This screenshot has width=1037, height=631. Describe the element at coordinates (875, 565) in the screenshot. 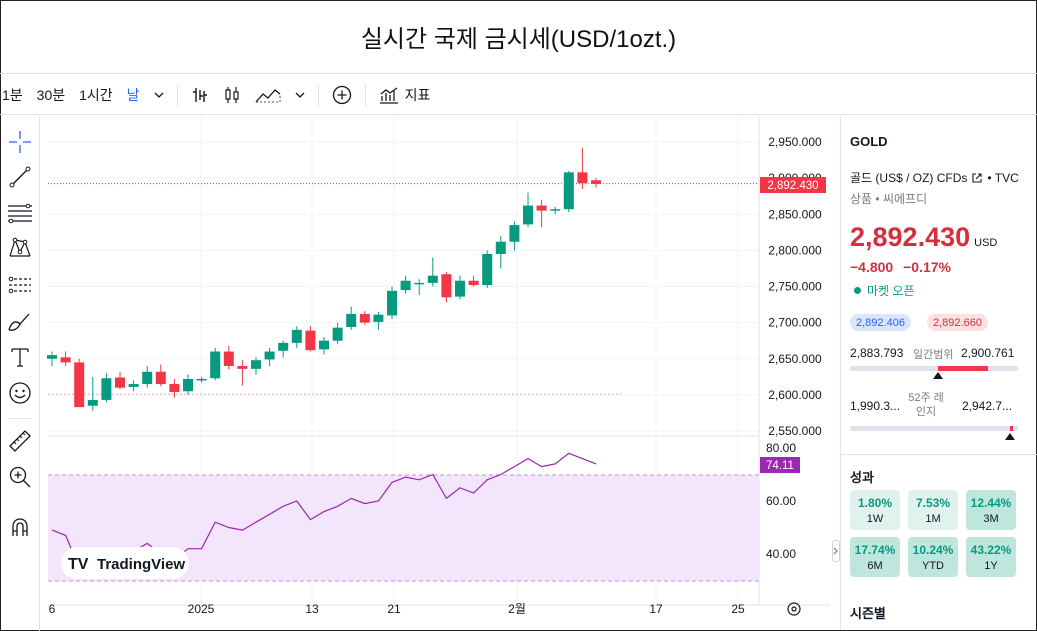

I see `perf-label: 6M` at that location.